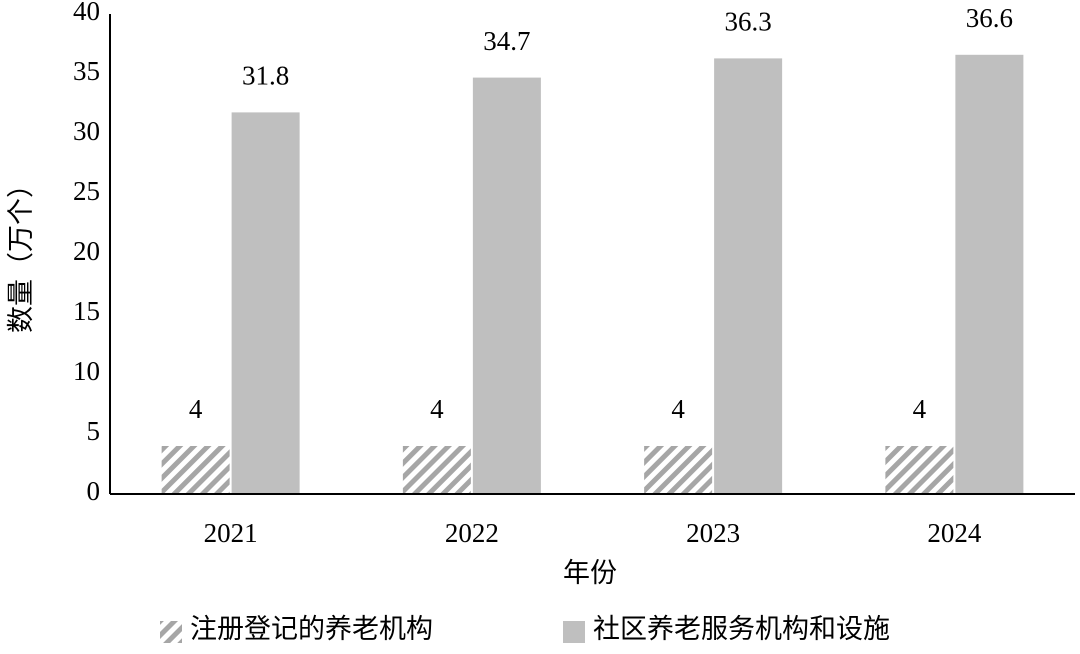 Image resolution: width=1080 pixels, height=654 pixels. Describe the element at coordinates (506, 41) in the screenshot. I see `data-label: 34.7` at that location.